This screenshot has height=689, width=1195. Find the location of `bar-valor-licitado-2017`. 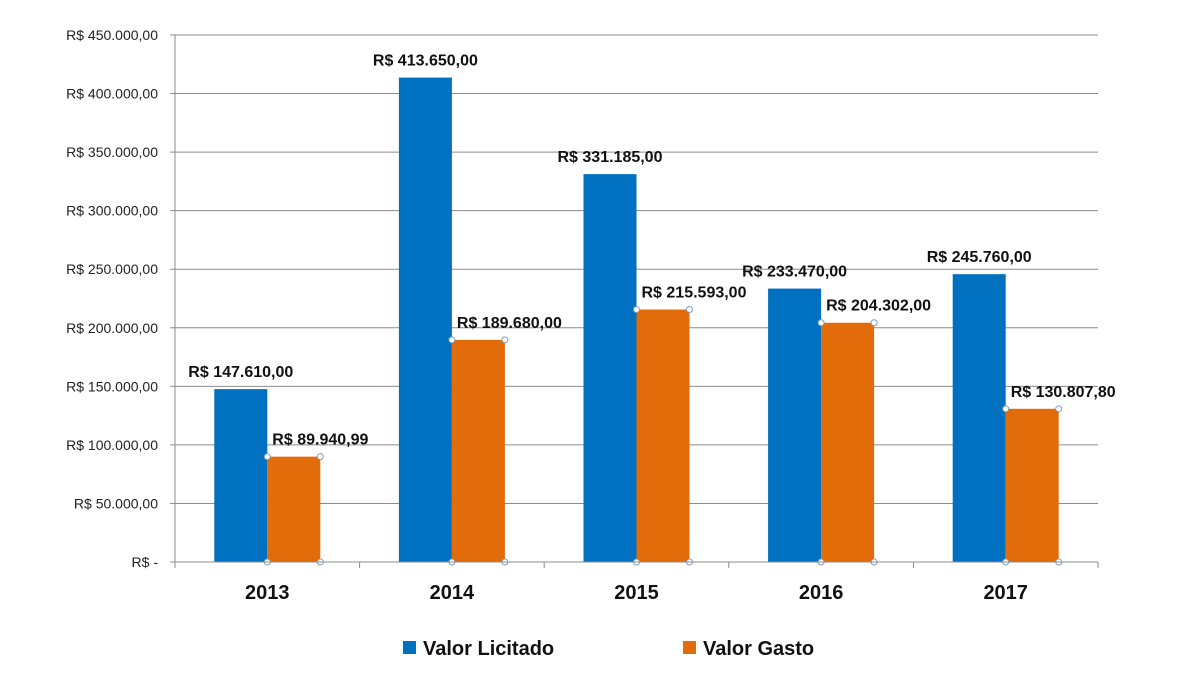

bar-valor-licitado-2017 is located at coordinates (979, 418).